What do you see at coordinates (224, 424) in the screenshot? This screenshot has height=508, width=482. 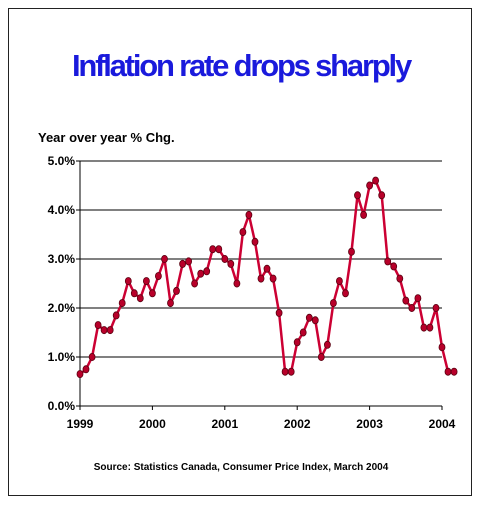 I see `x-tick-label: 2001` at bounding box center [224, 424].